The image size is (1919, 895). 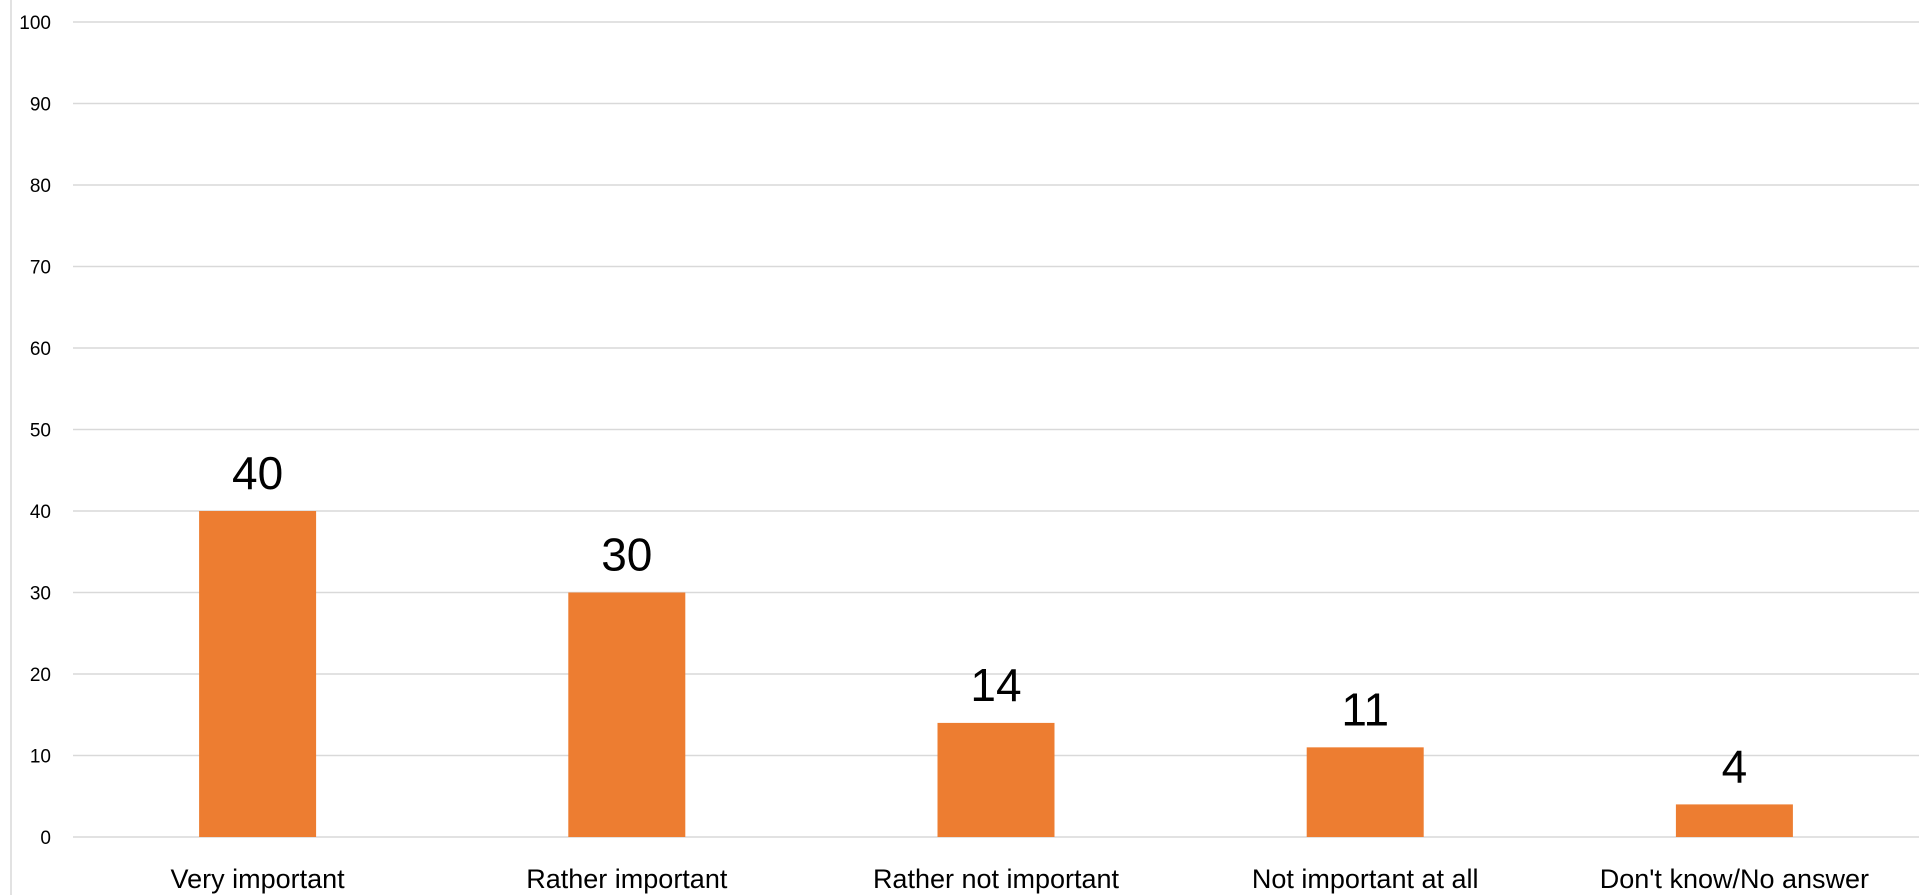 What do you see at coordinates (258, 879) in the screenshot?
I see `x-tick-label: Very important` at bounding box center [258, 879].